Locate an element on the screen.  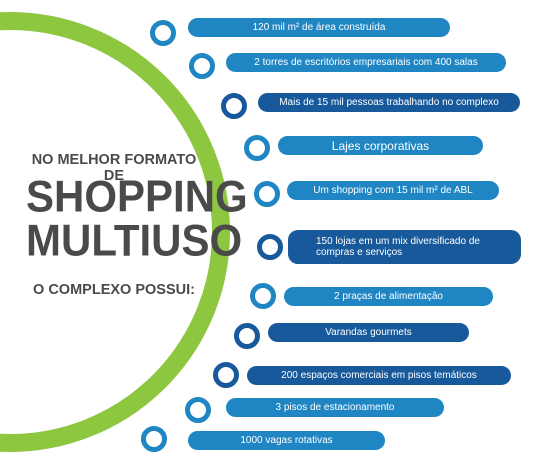
feature-pill-varandas: Varandas gourmets is located at coordinates (368, 332).